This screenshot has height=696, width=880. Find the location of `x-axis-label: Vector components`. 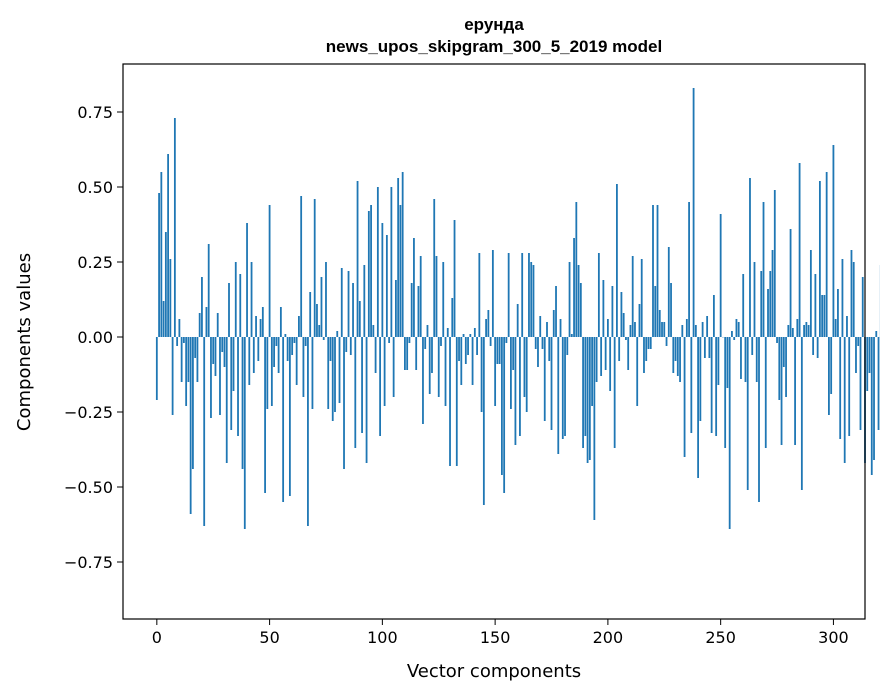

x-axis-label: Vector components is located at coordinates (494, 671).